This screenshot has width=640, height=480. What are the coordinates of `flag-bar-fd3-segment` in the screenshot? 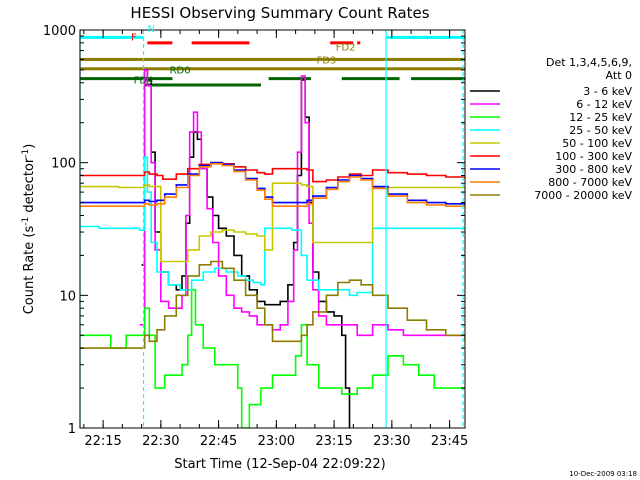 It's located at (272, 69).